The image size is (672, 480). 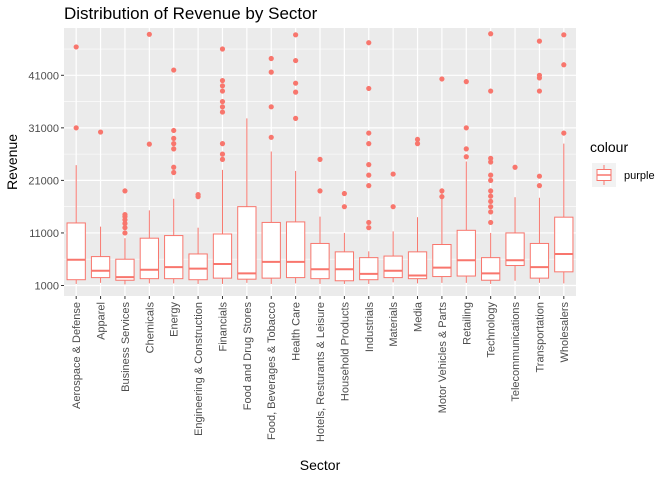 I want to click on x-tick-label: Household Products, so click(x=345, y=352).